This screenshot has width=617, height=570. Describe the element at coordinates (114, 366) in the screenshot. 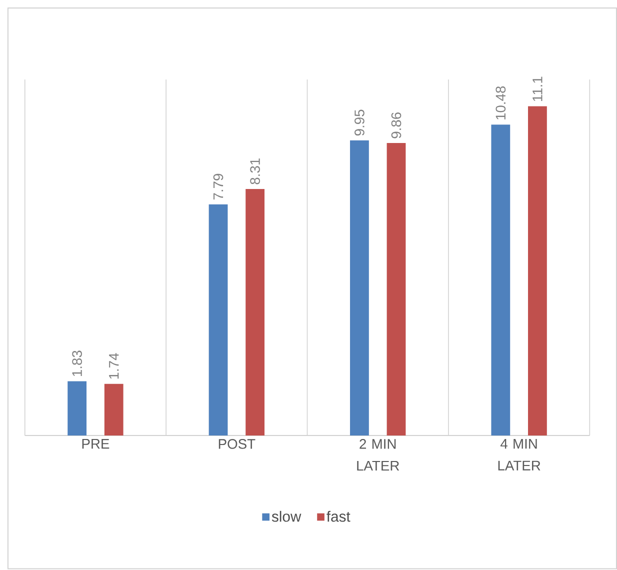

I see `data-label: 1.74` at that location.